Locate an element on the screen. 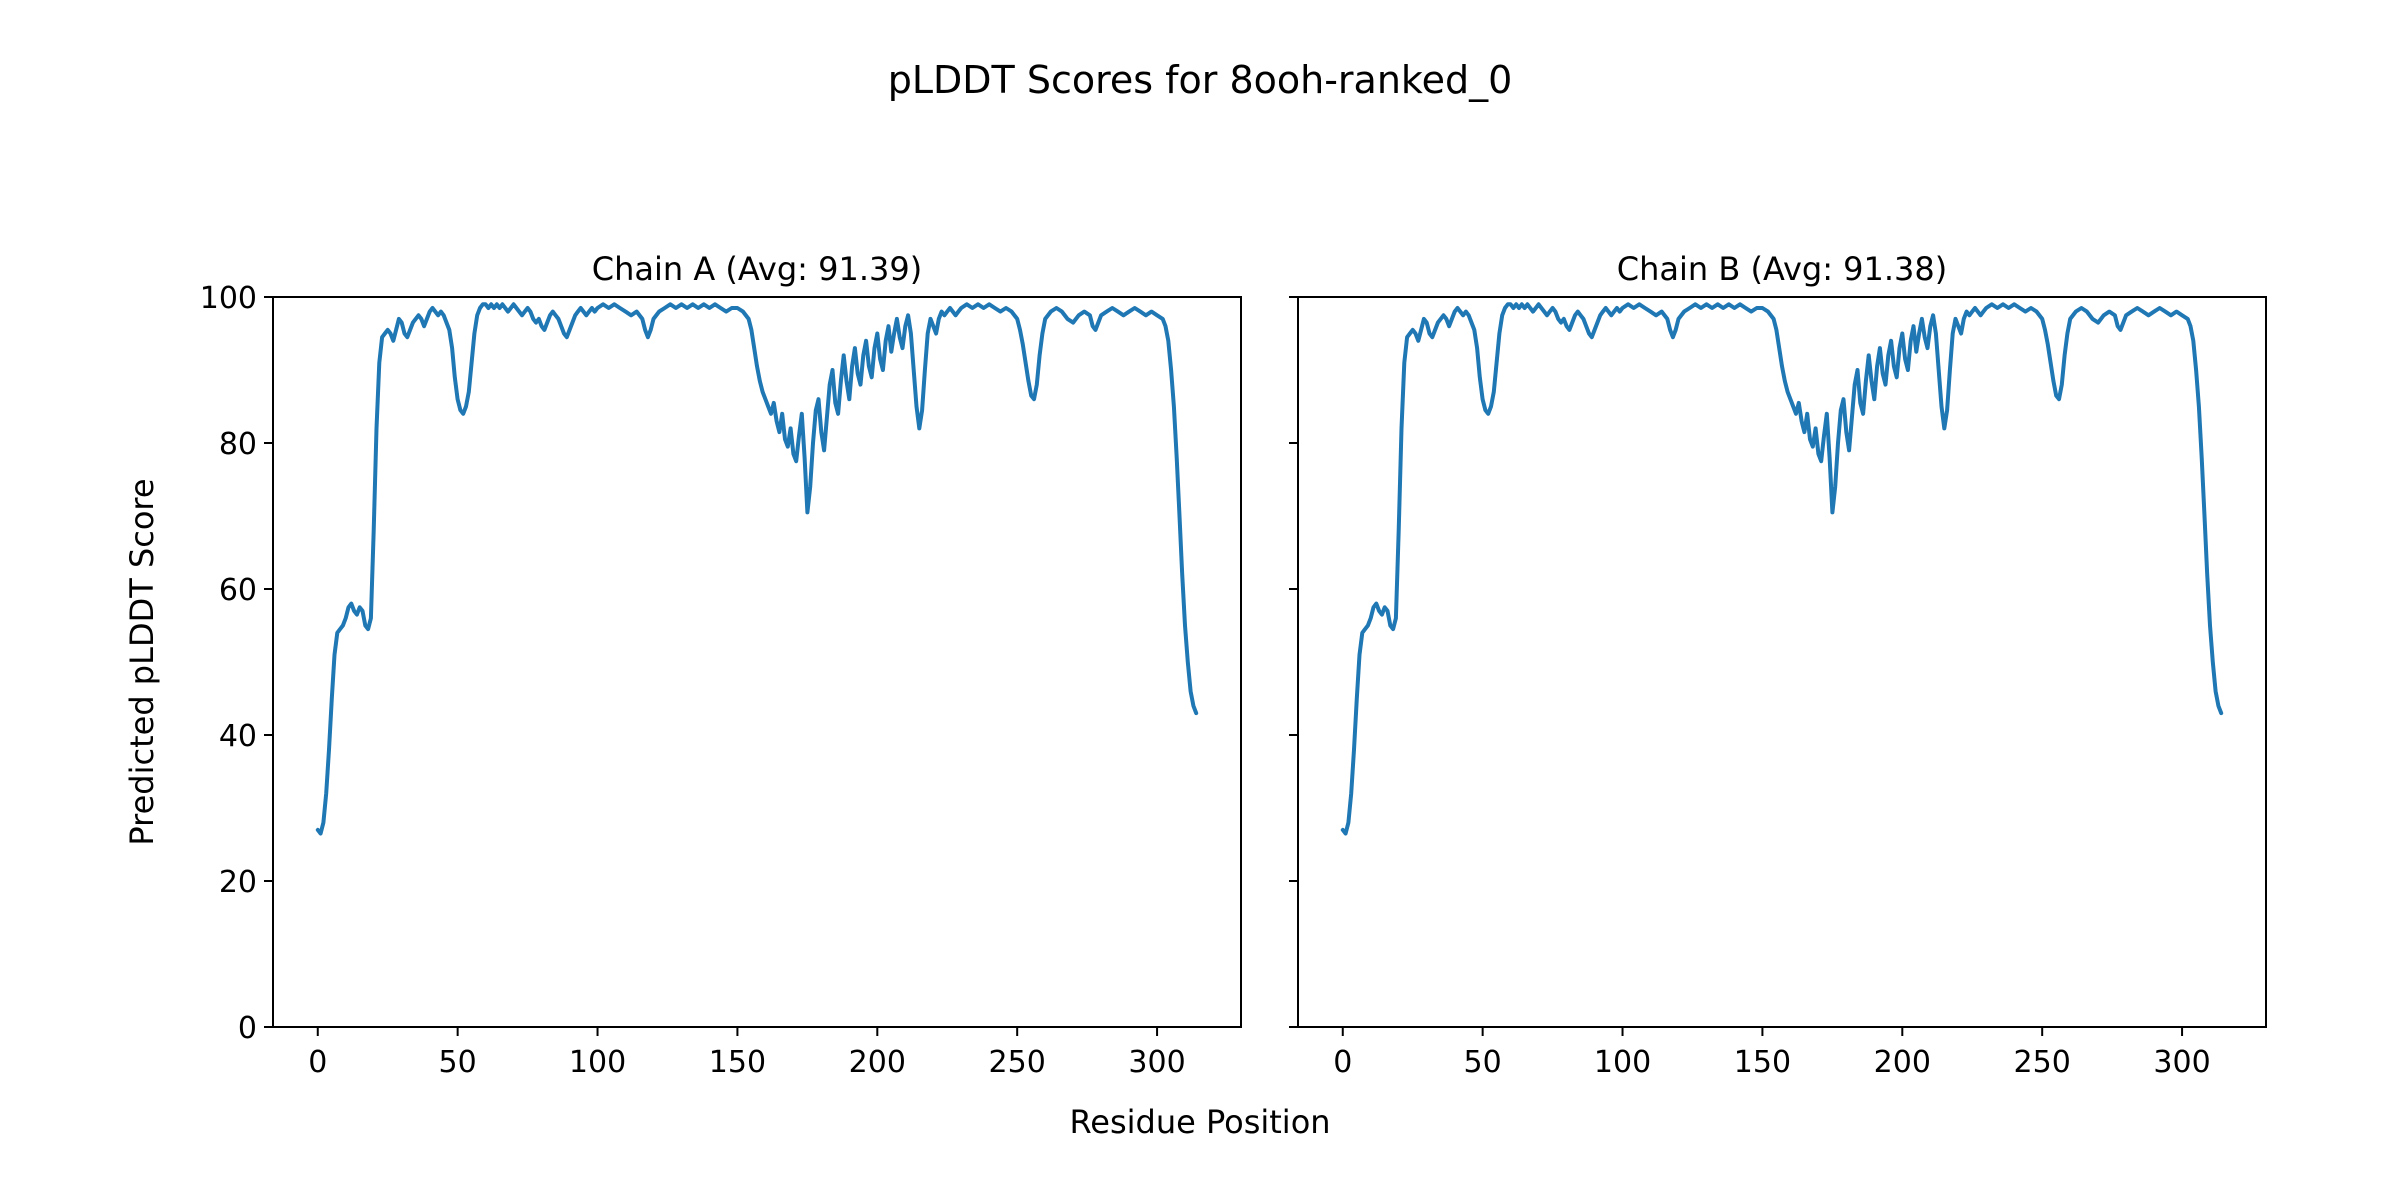 The width and height of the screenshot is (2400, 1200). svg-text: 80 is located at coordinates (237, 444).